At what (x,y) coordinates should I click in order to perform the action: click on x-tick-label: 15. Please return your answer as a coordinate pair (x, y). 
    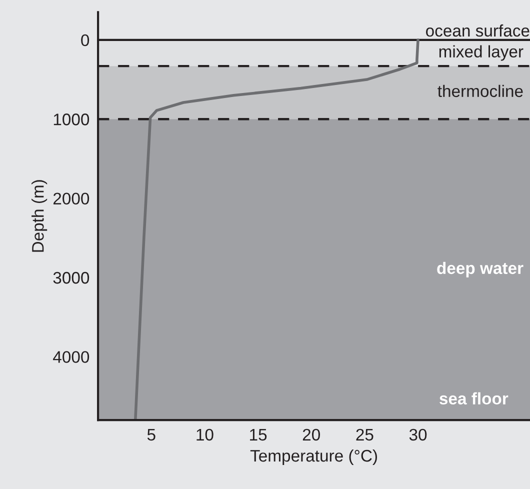
    Looking at the image, I should click on (258, 434).